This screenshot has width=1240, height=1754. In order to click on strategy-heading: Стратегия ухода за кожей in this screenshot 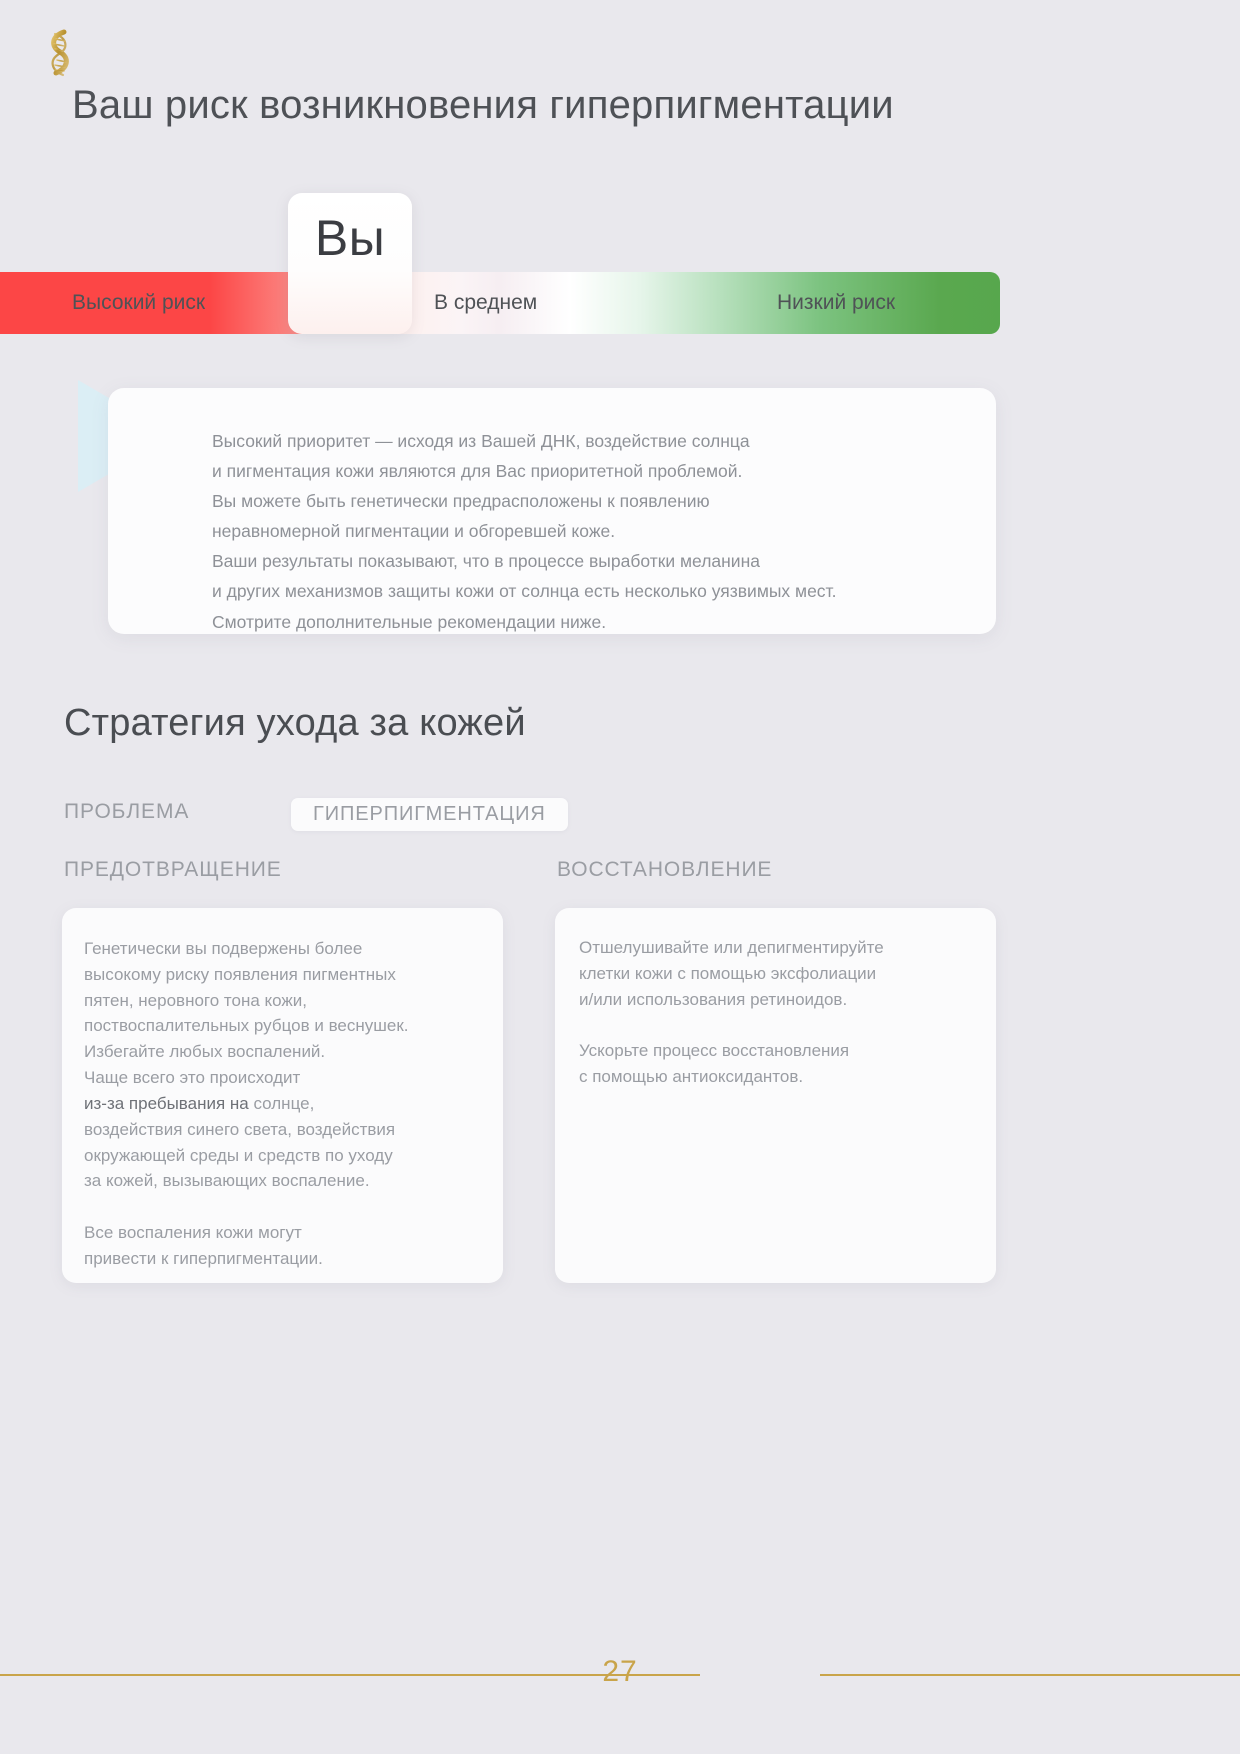, I will do `click(295, 723)`.